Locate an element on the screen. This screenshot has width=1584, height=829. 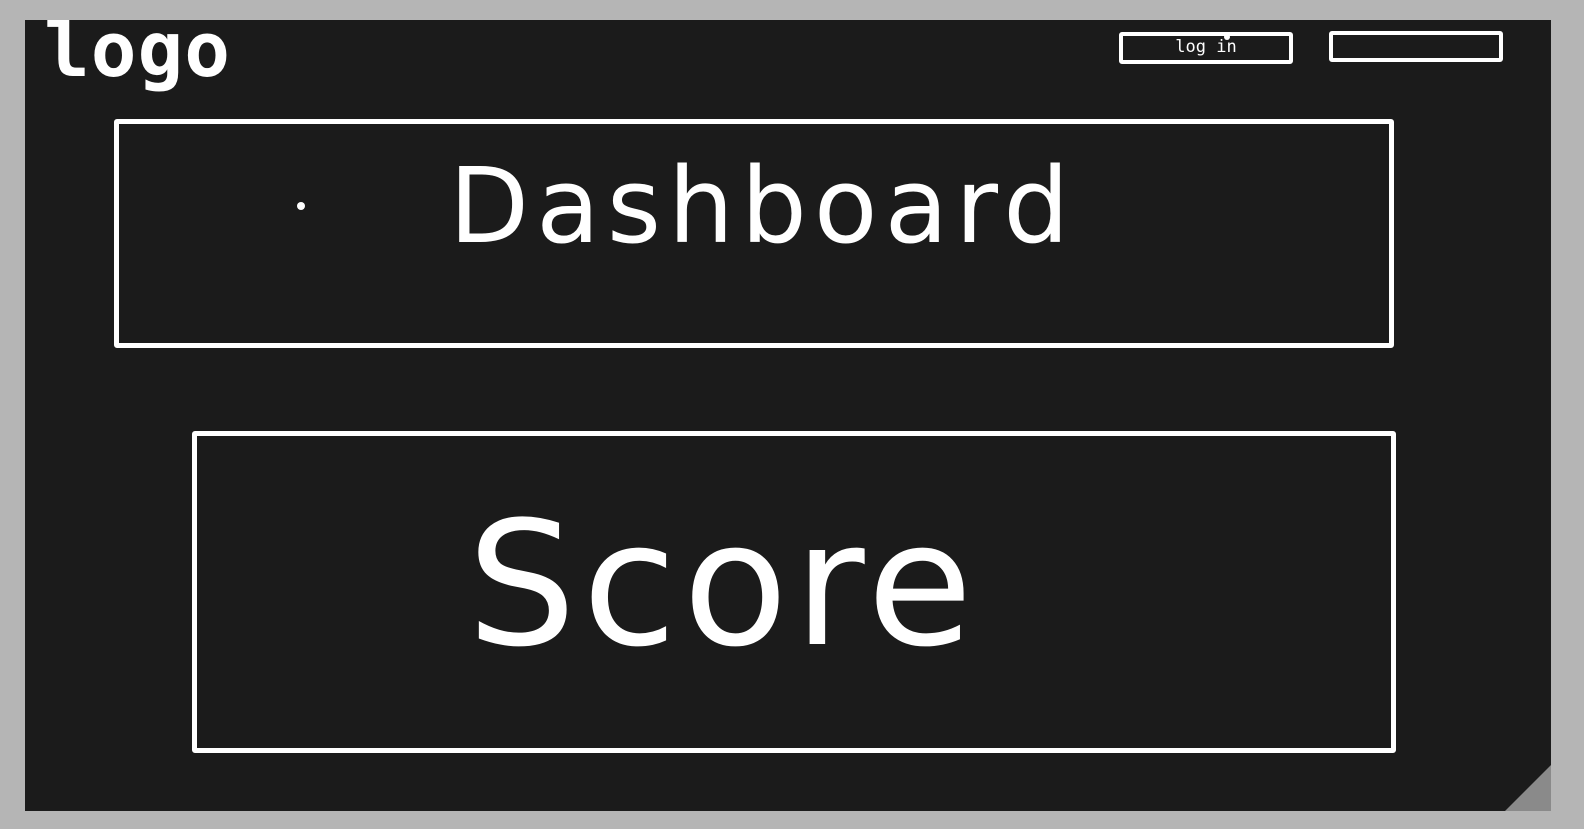
dashboard-title: Dashboard is located at coordinates (763, 206).